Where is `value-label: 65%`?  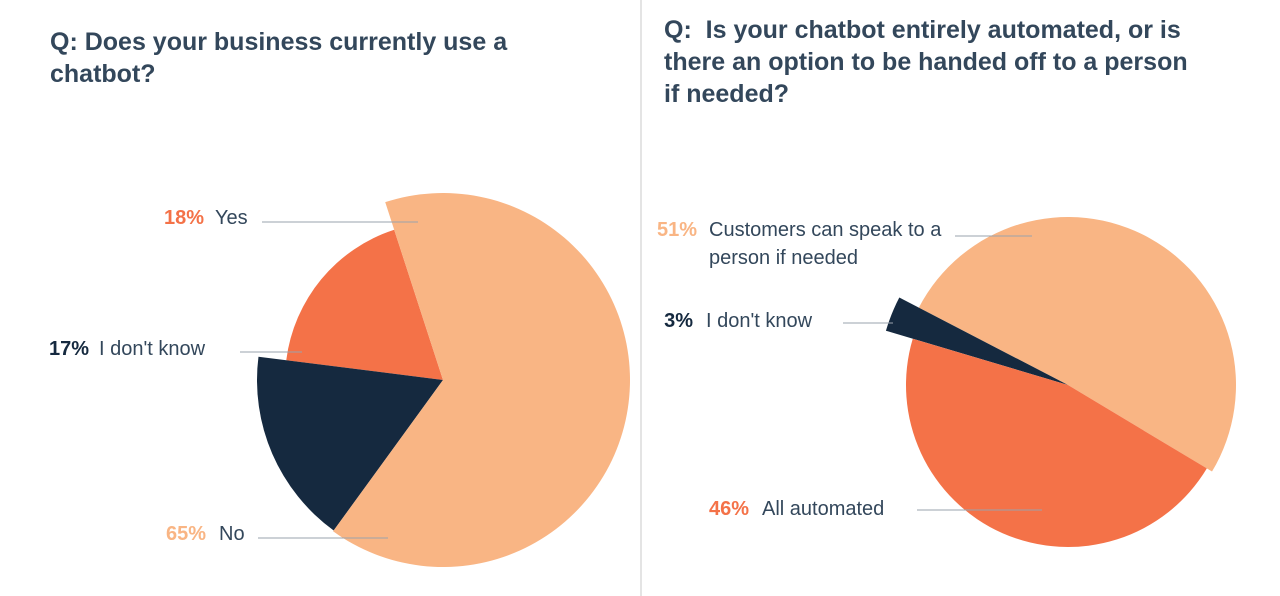
value-label: 65% is located at coordinates (185, 534).